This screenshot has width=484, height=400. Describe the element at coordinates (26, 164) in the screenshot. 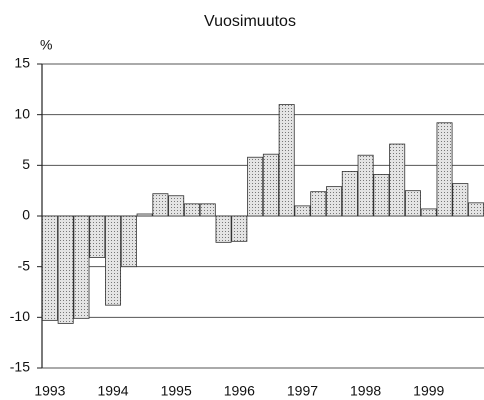

I see `y-tick-label: 5` at that location.